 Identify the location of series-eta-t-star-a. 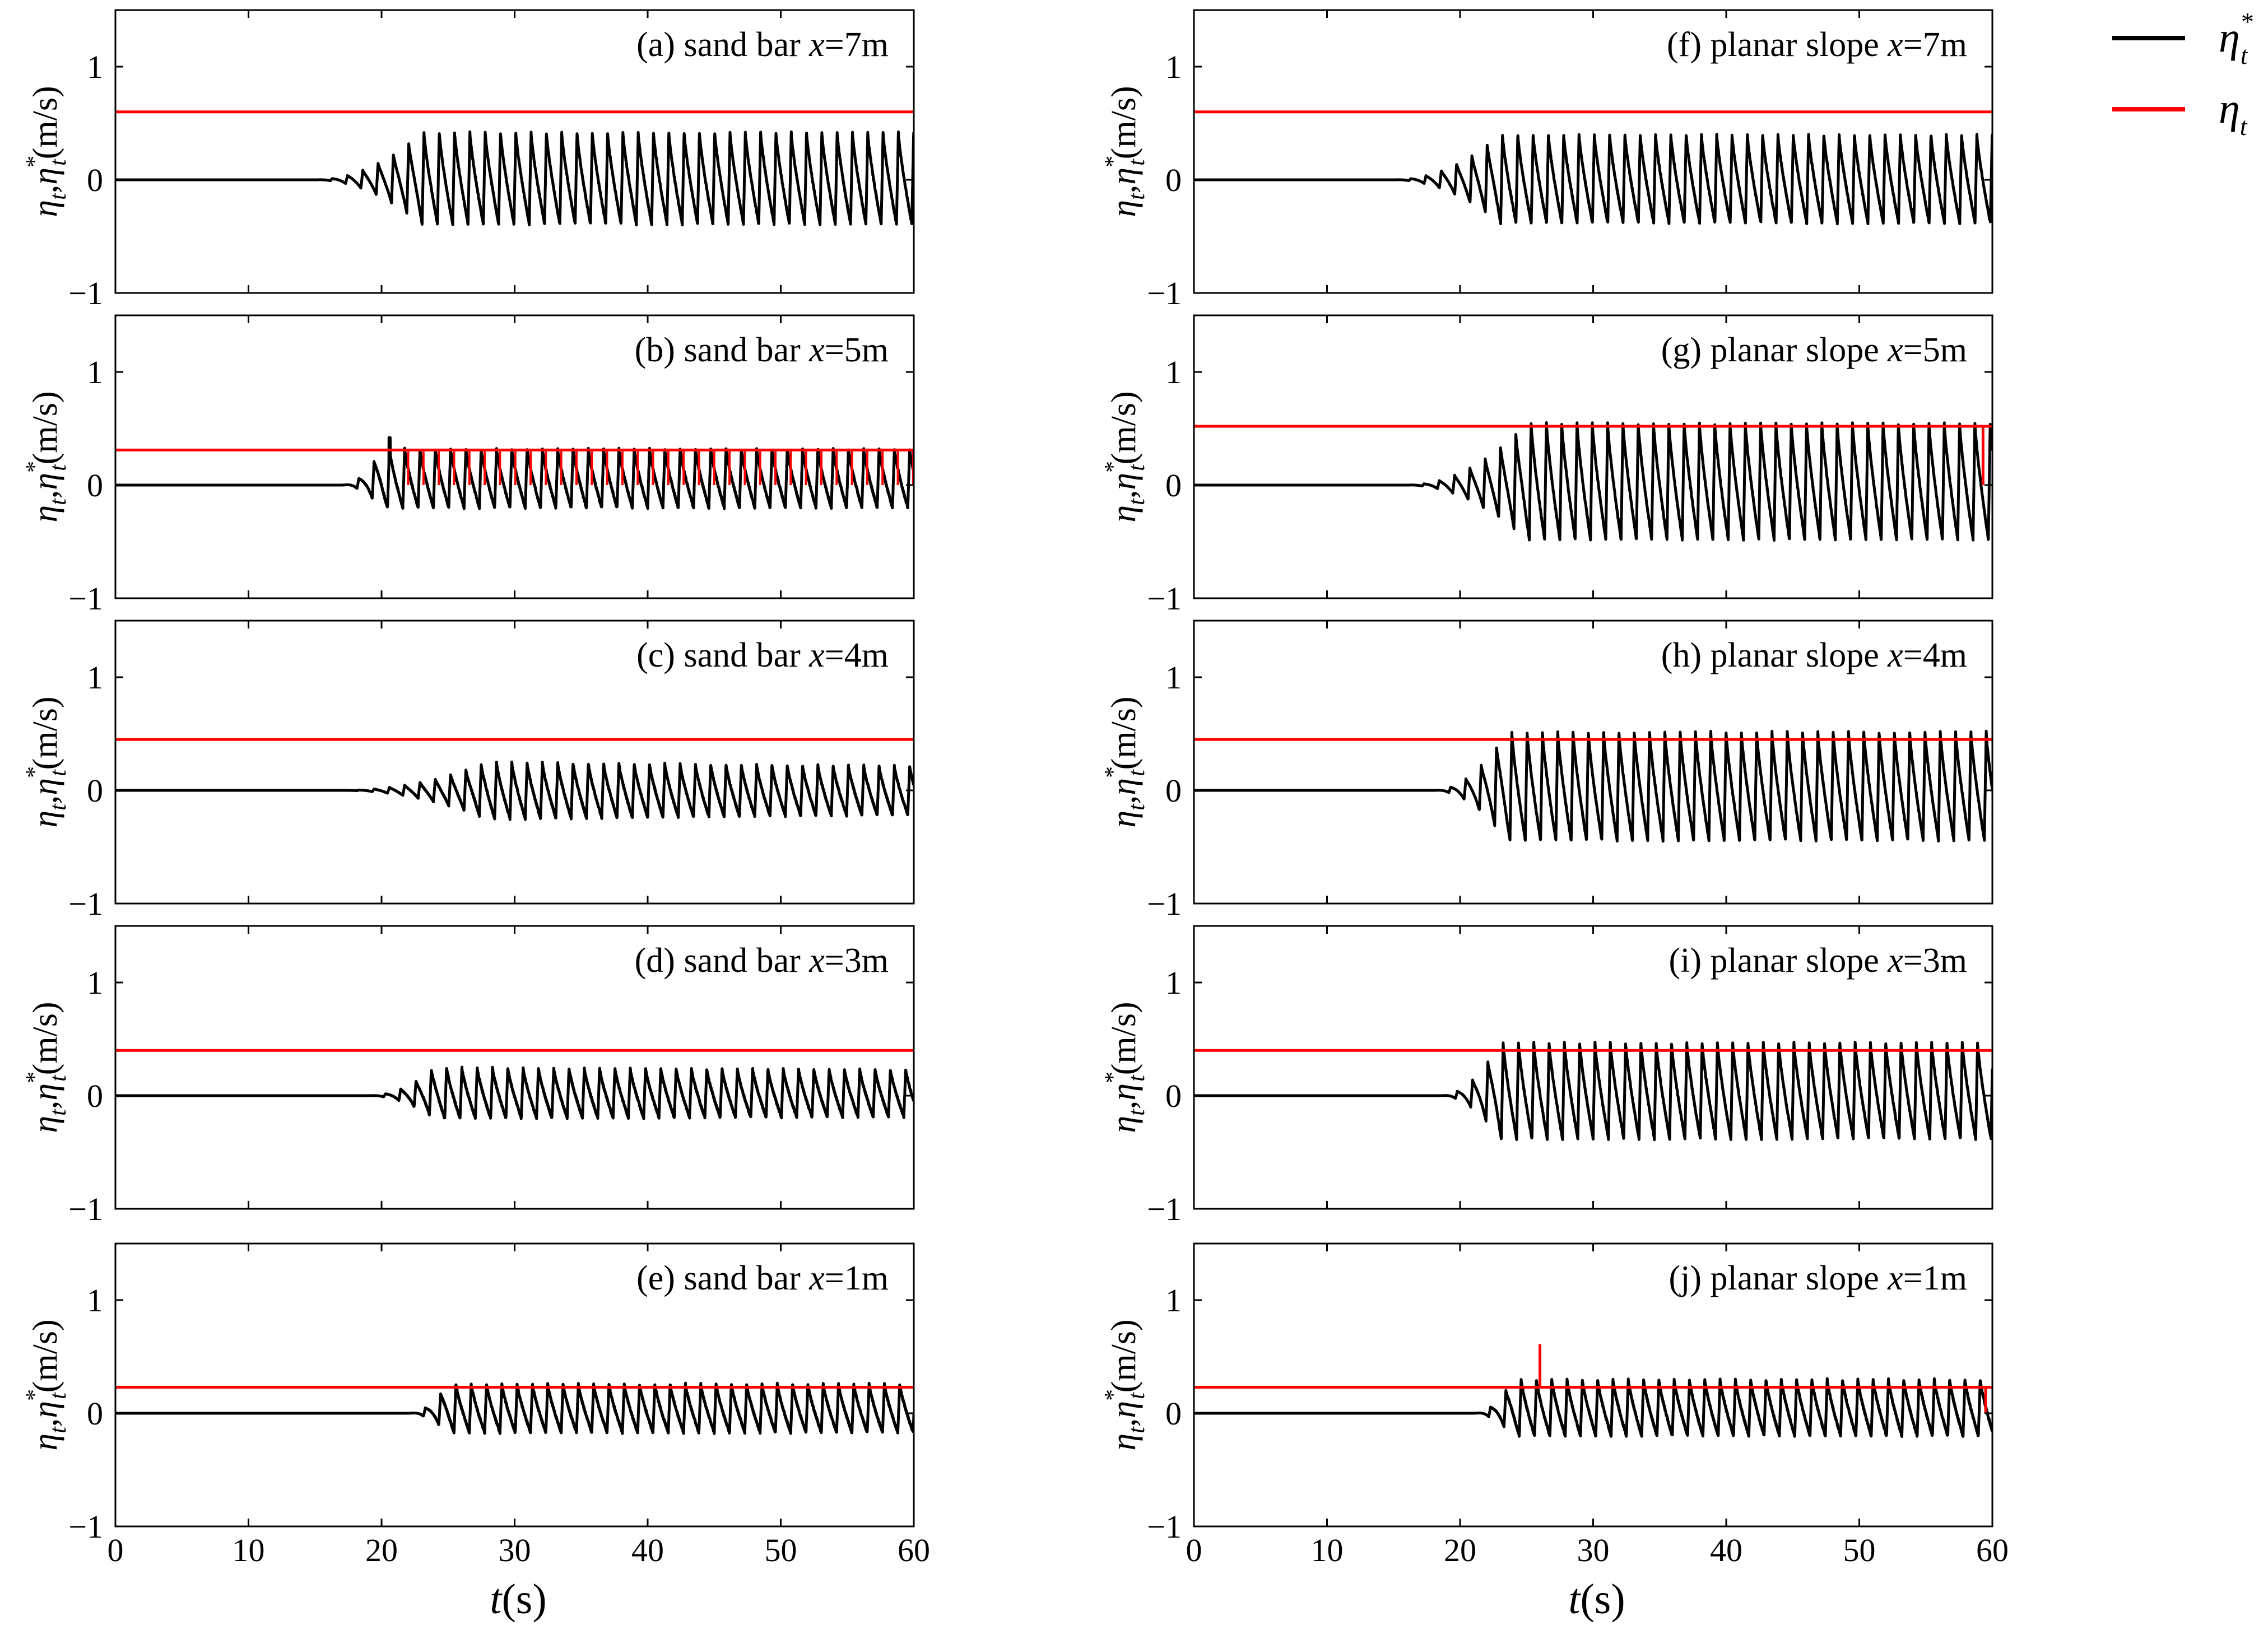
(514, 179).